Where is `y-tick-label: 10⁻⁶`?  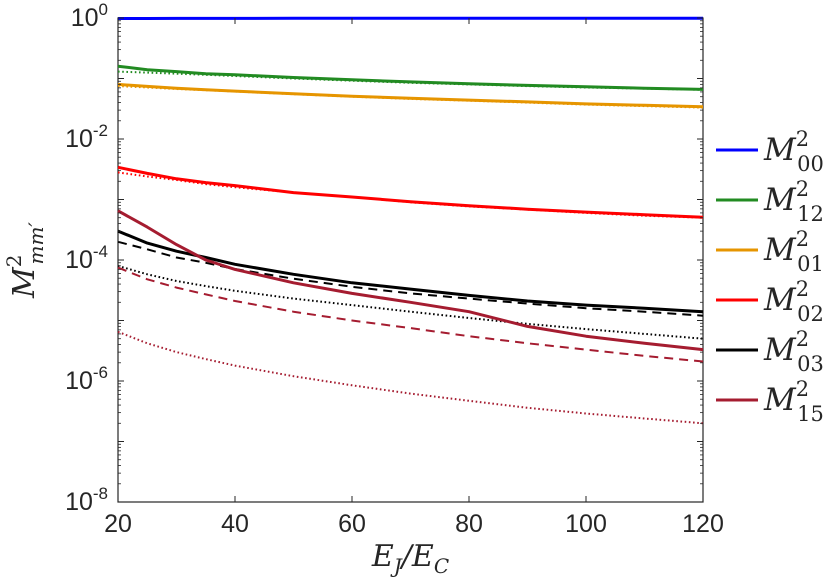 y-tick-label: 10⁻⁶ is located at coordinates (86, 379).